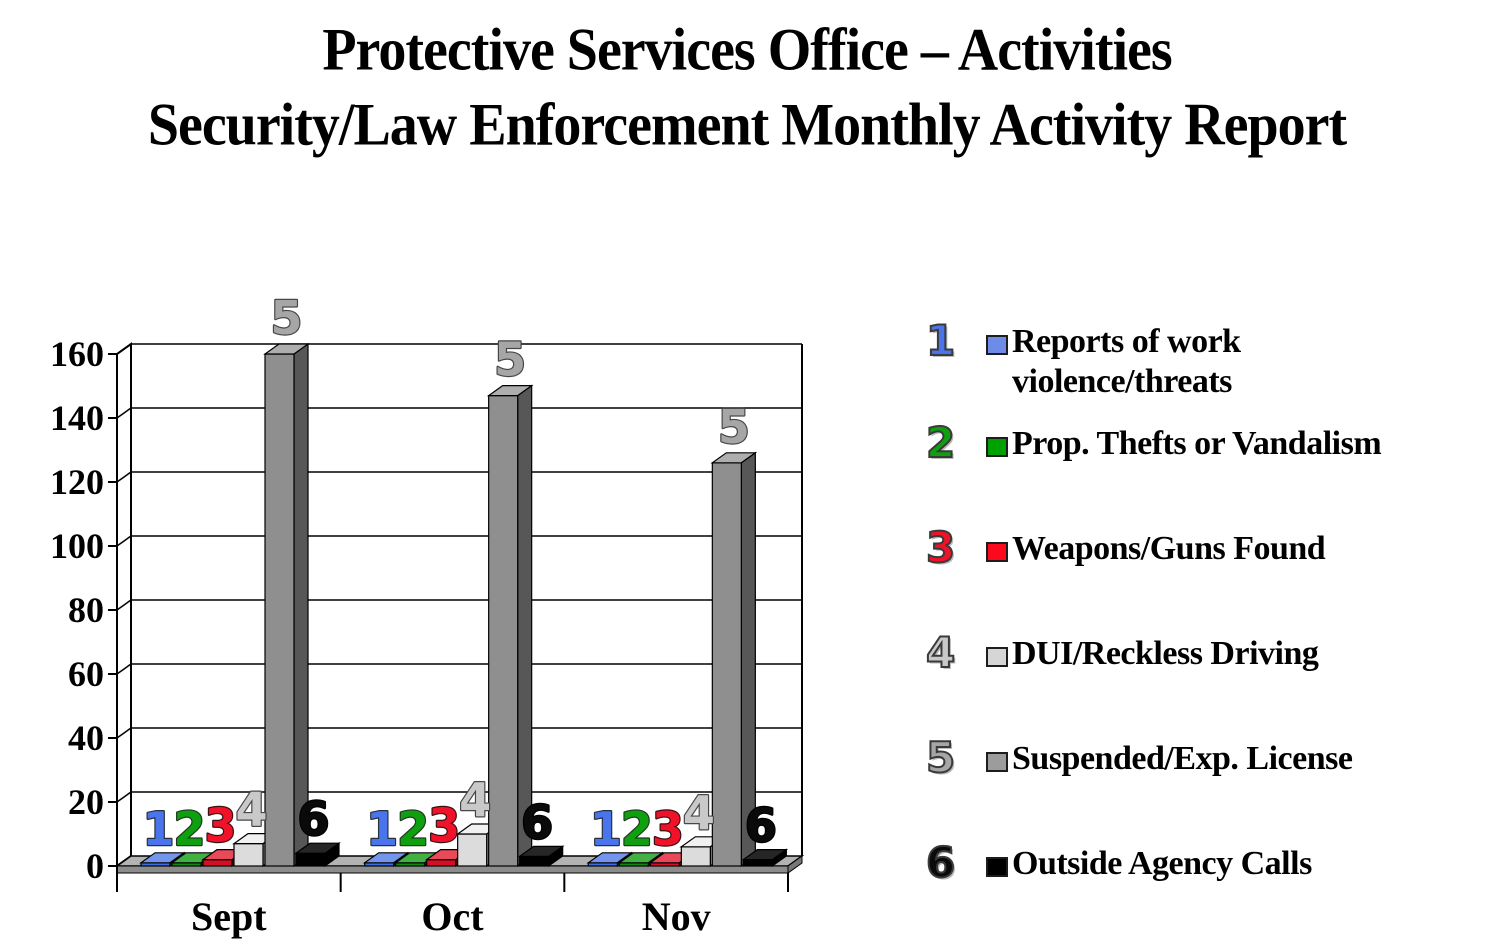 This screenshot has width=1494, height=952. I want to click on bar-number-label-Oct-1: 1, so click(382, 829).